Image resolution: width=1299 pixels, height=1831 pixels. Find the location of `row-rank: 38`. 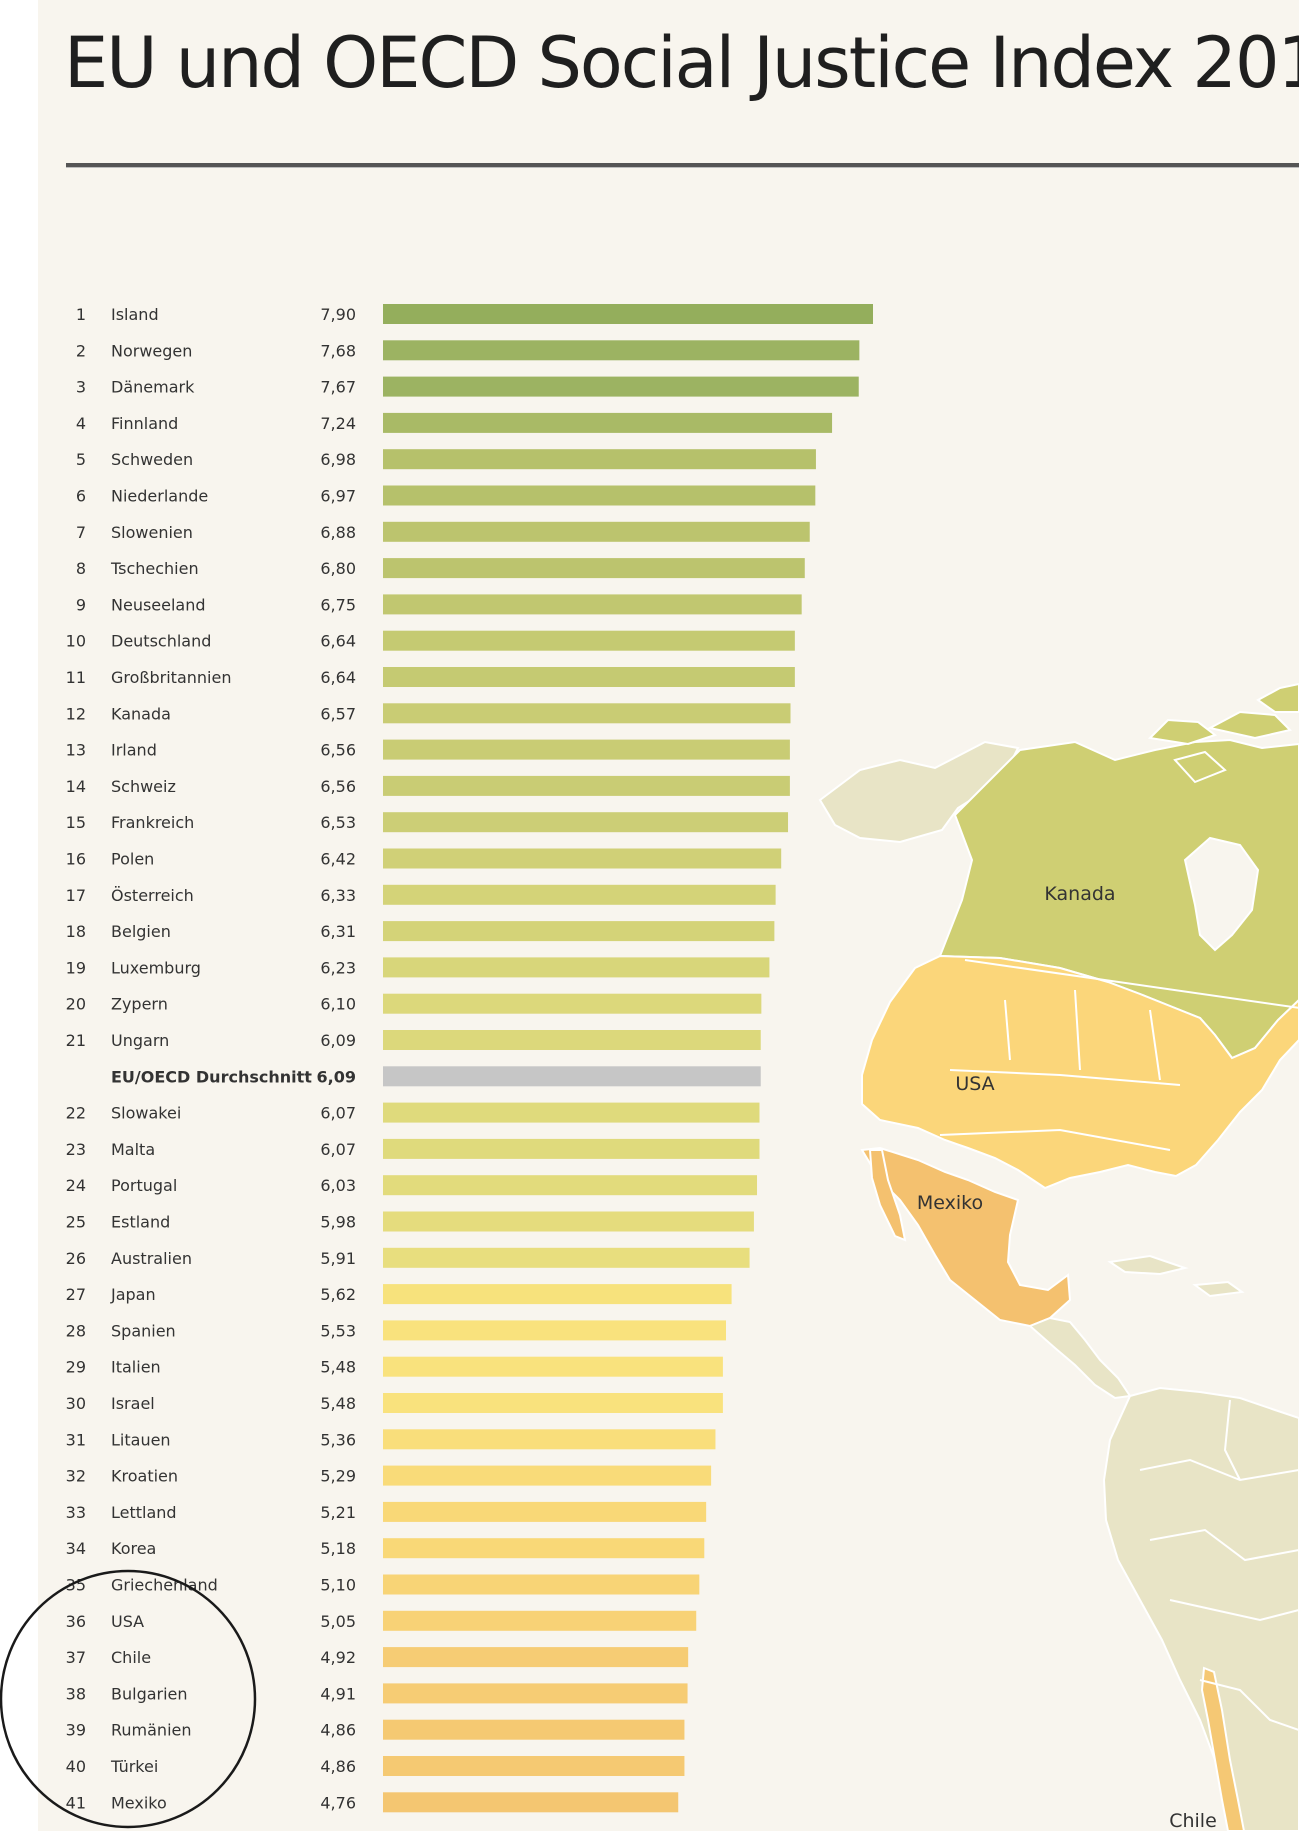

row-rank: 38 is located at coordinates (76, 1693).